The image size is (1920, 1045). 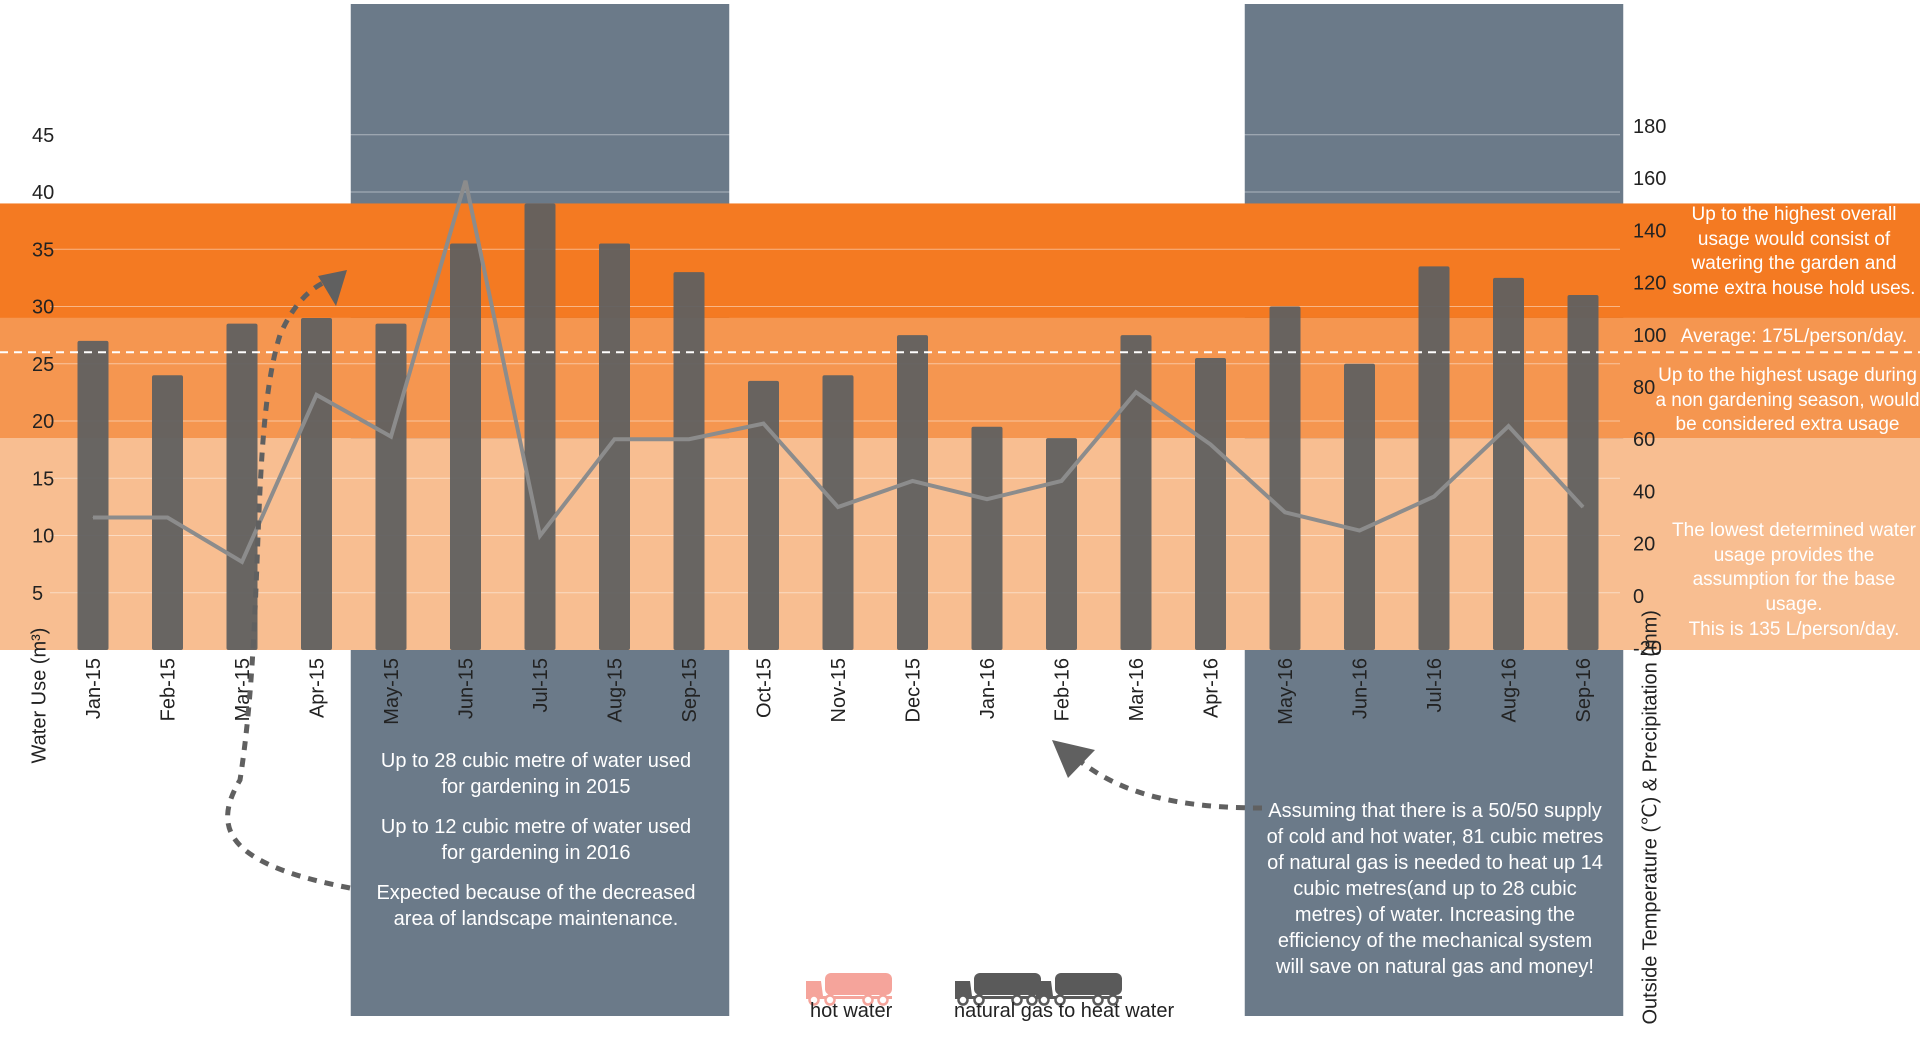 What do you see at coordinates (332, 288) in the screenshot?
I see `arrowhead-gardening` at bounding box center [332, 288].